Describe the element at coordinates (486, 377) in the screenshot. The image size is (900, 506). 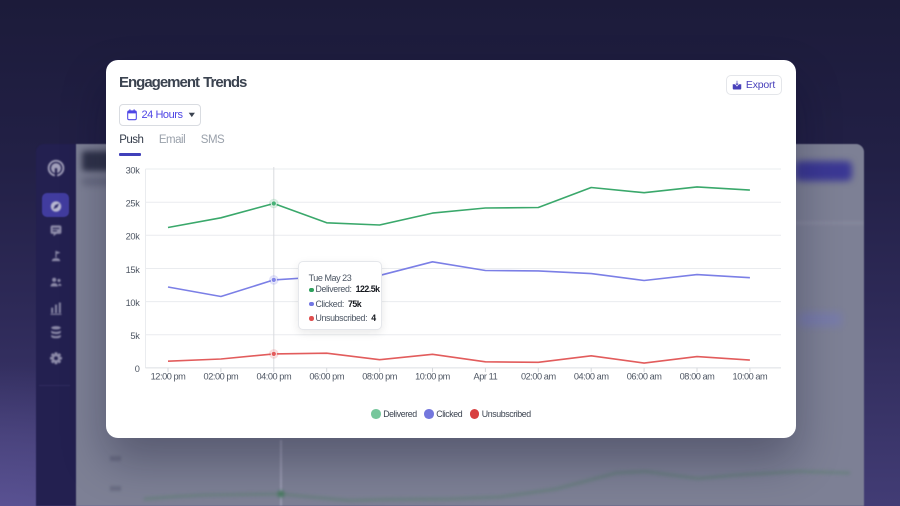
I see `svg-text: Apr 11` at that location.